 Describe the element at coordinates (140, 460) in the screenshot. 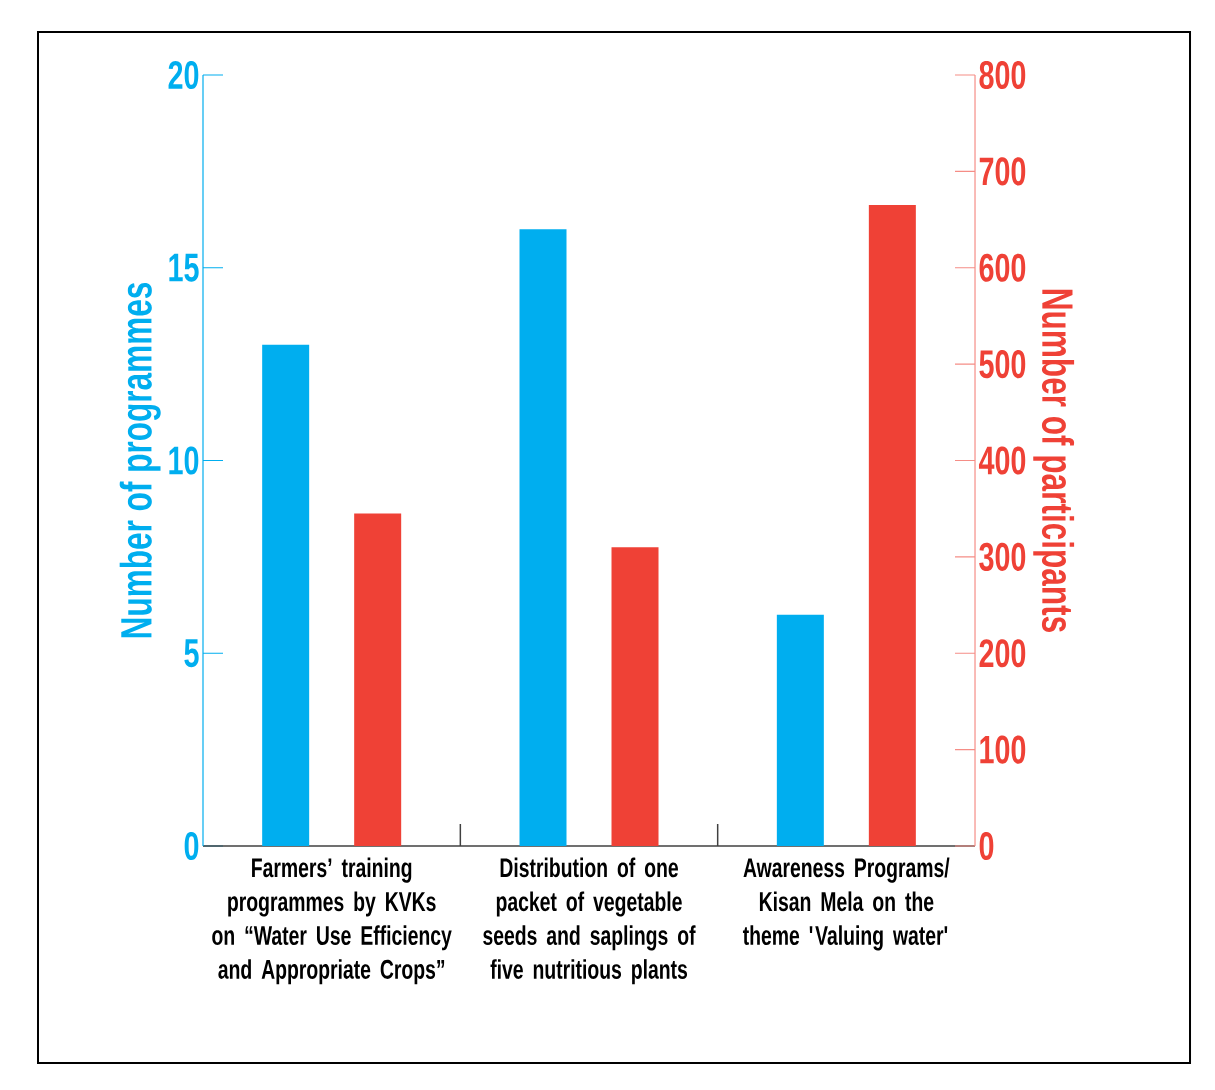

I see `y-axis-title: Number of programmes` at that location.